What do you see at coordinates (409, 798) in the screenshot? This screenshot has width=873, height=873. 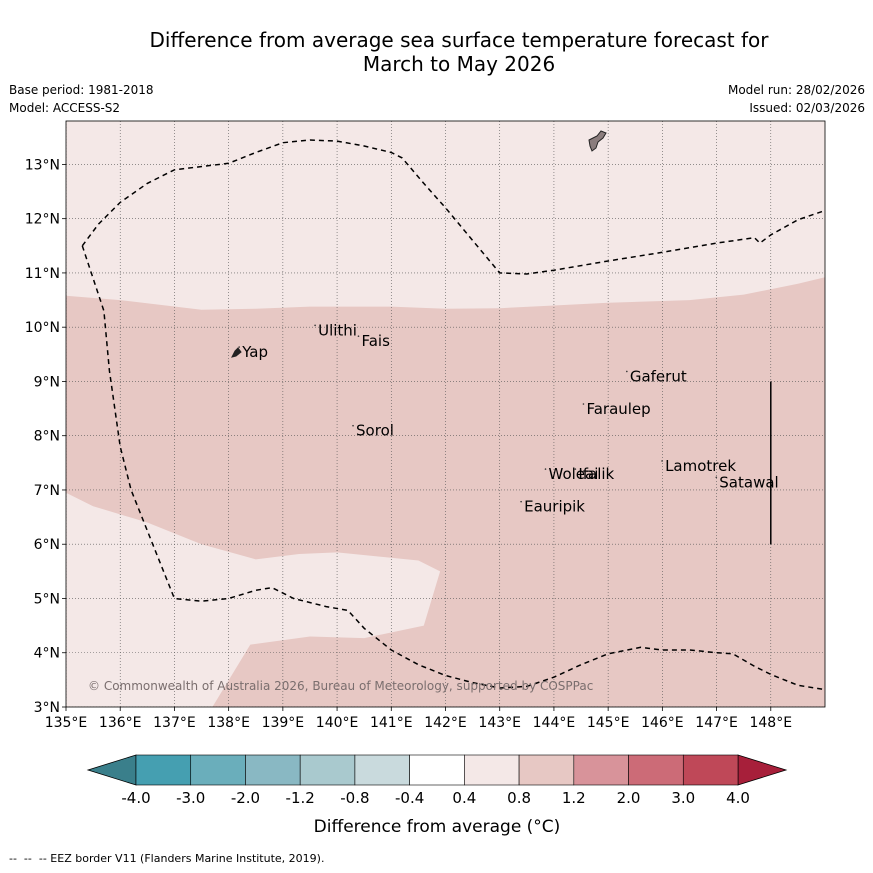 I see `colorbar-tick-label: -0.4` at bounding box center [409, 798].